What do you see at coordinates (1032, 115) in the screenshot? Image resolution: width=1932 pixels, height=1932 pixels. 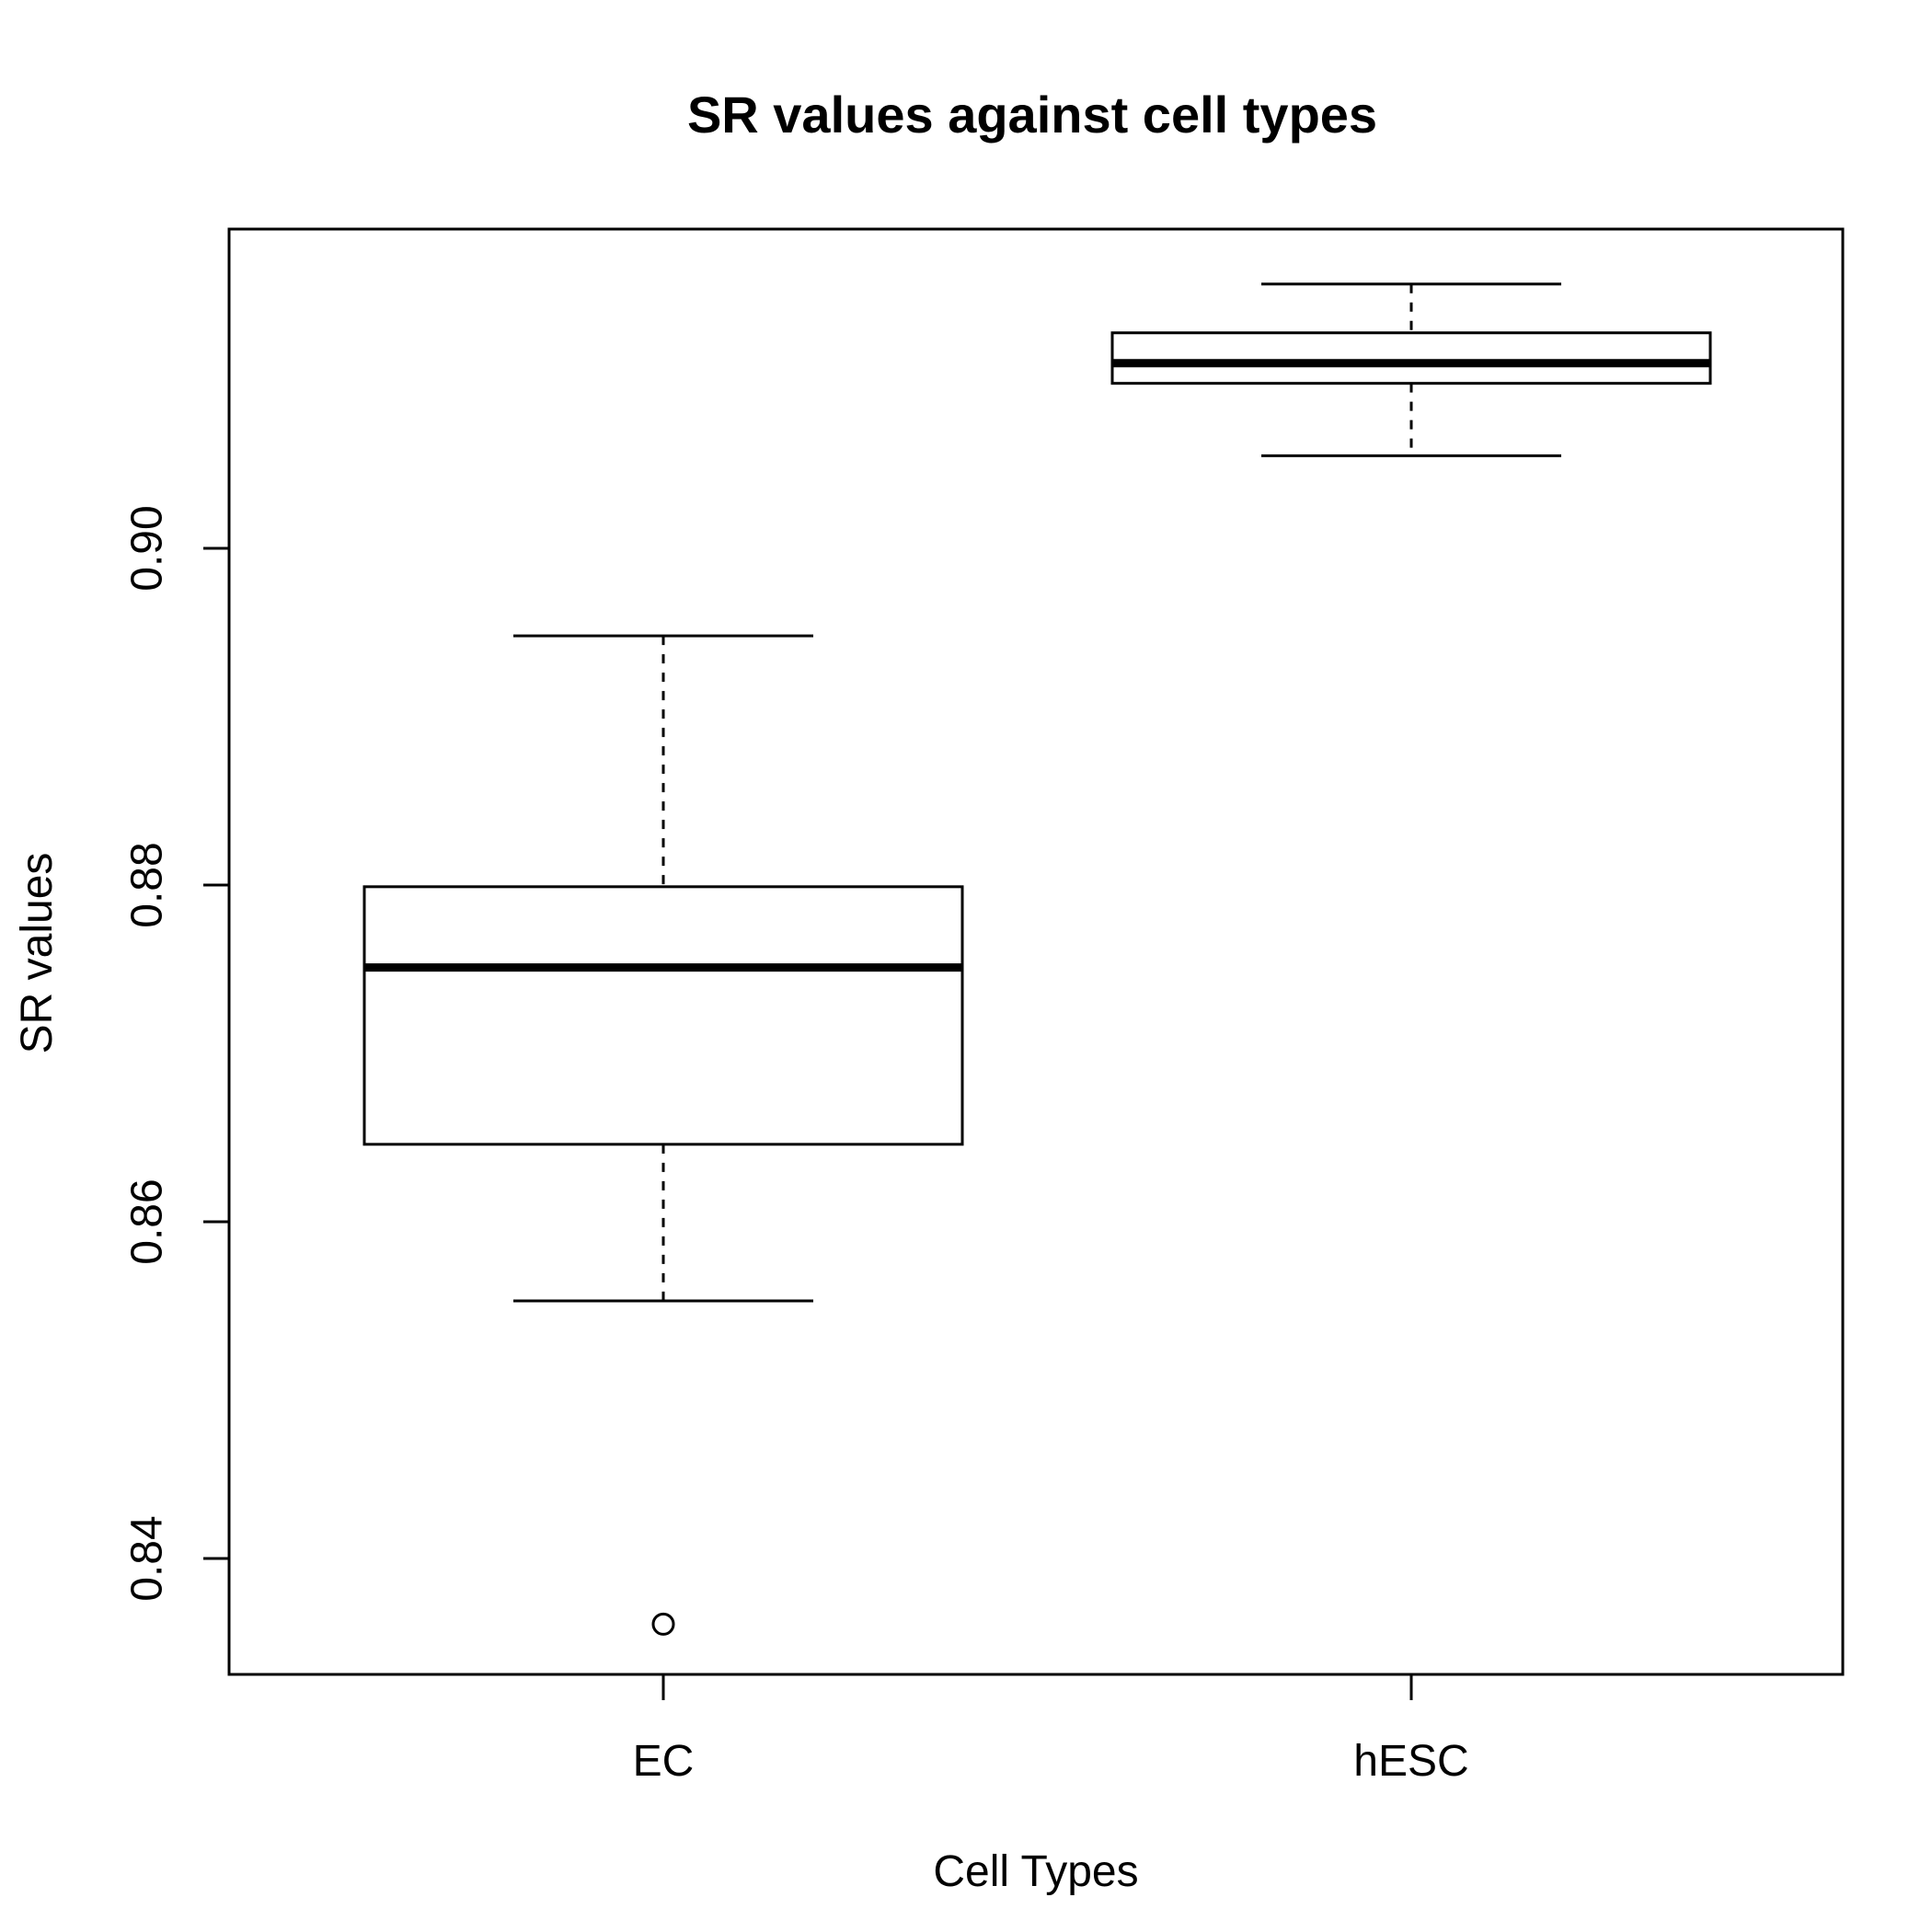 I see `chart-title: SR values against cell types` at bounding box center [1032, 115].